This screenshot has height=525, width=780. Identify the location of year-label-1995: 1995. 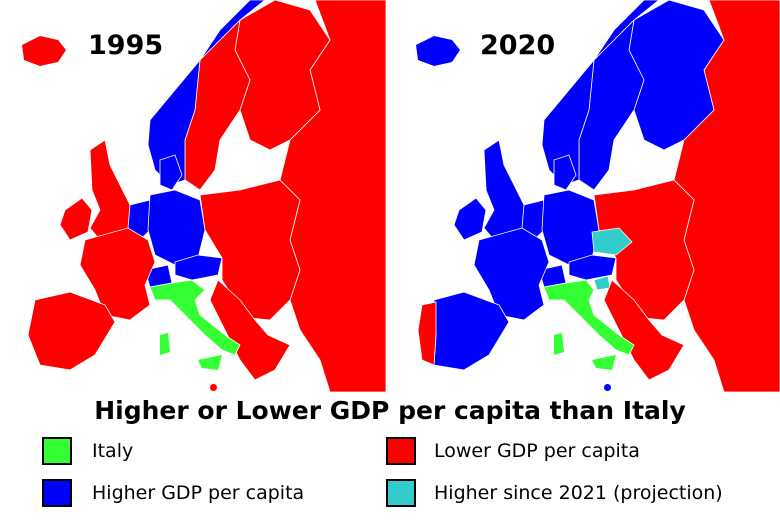
(126, 45).